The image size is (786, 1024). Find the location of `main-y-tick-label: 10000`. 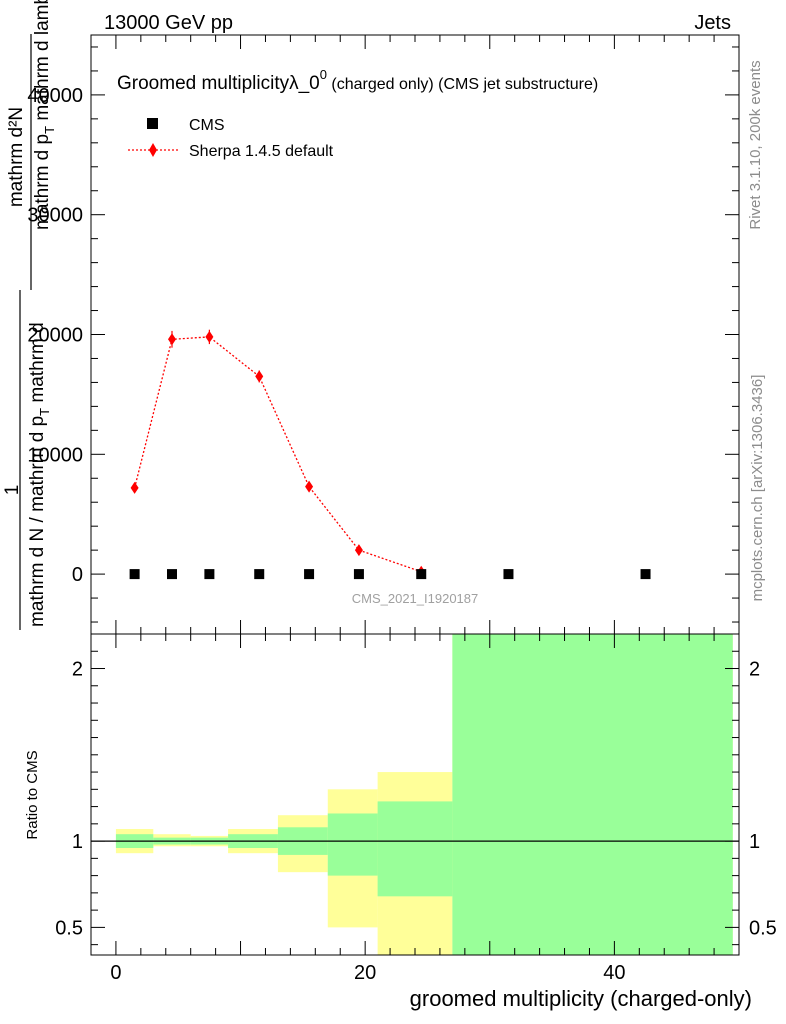

main-y-tick-label: 10000 is located at coordinates (55, 455).